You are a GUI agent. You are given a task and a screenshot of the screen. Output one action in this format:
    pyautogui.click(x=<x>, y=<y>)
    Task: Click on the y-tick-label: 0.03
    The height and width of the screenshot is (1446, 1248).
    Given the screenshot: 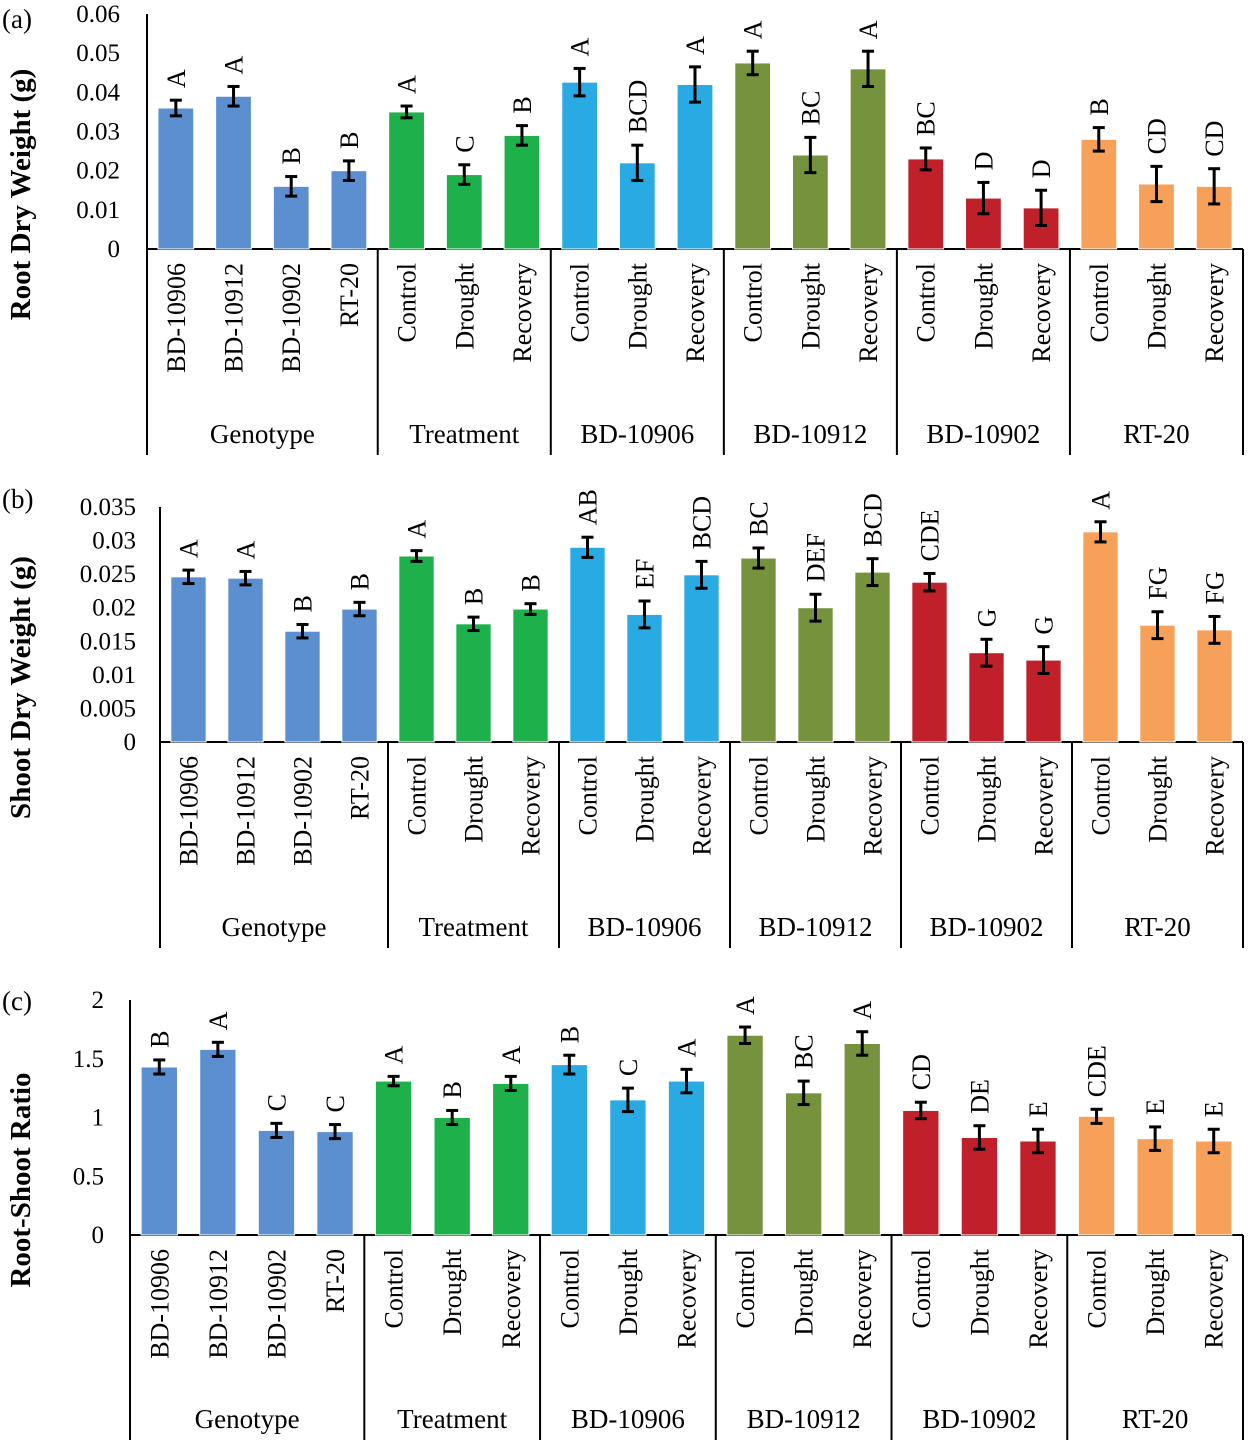 What is the action you would take?
    pyautogui.click(x=114, y=541)
    